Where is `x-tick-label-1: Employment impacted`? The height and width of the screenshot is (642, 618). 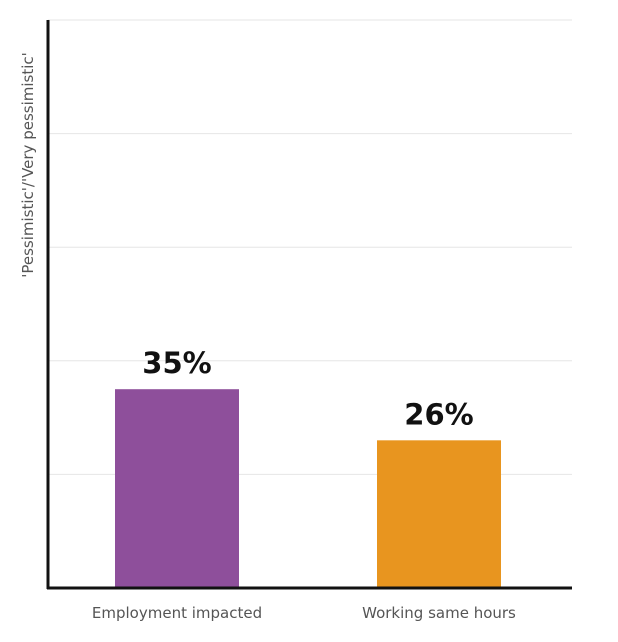
x-tick-label-1: Employment impacted is located at coordinates (177, 613).